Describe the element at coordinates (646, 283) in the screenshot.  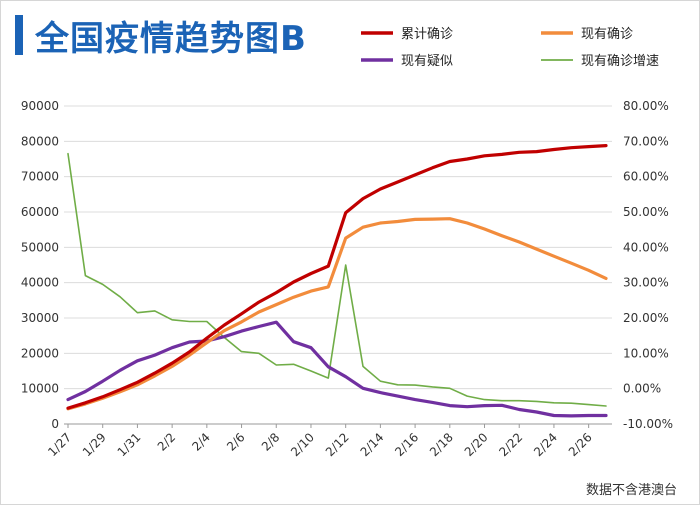
I see `right-axis-tick-label: 30.00%` at that location.